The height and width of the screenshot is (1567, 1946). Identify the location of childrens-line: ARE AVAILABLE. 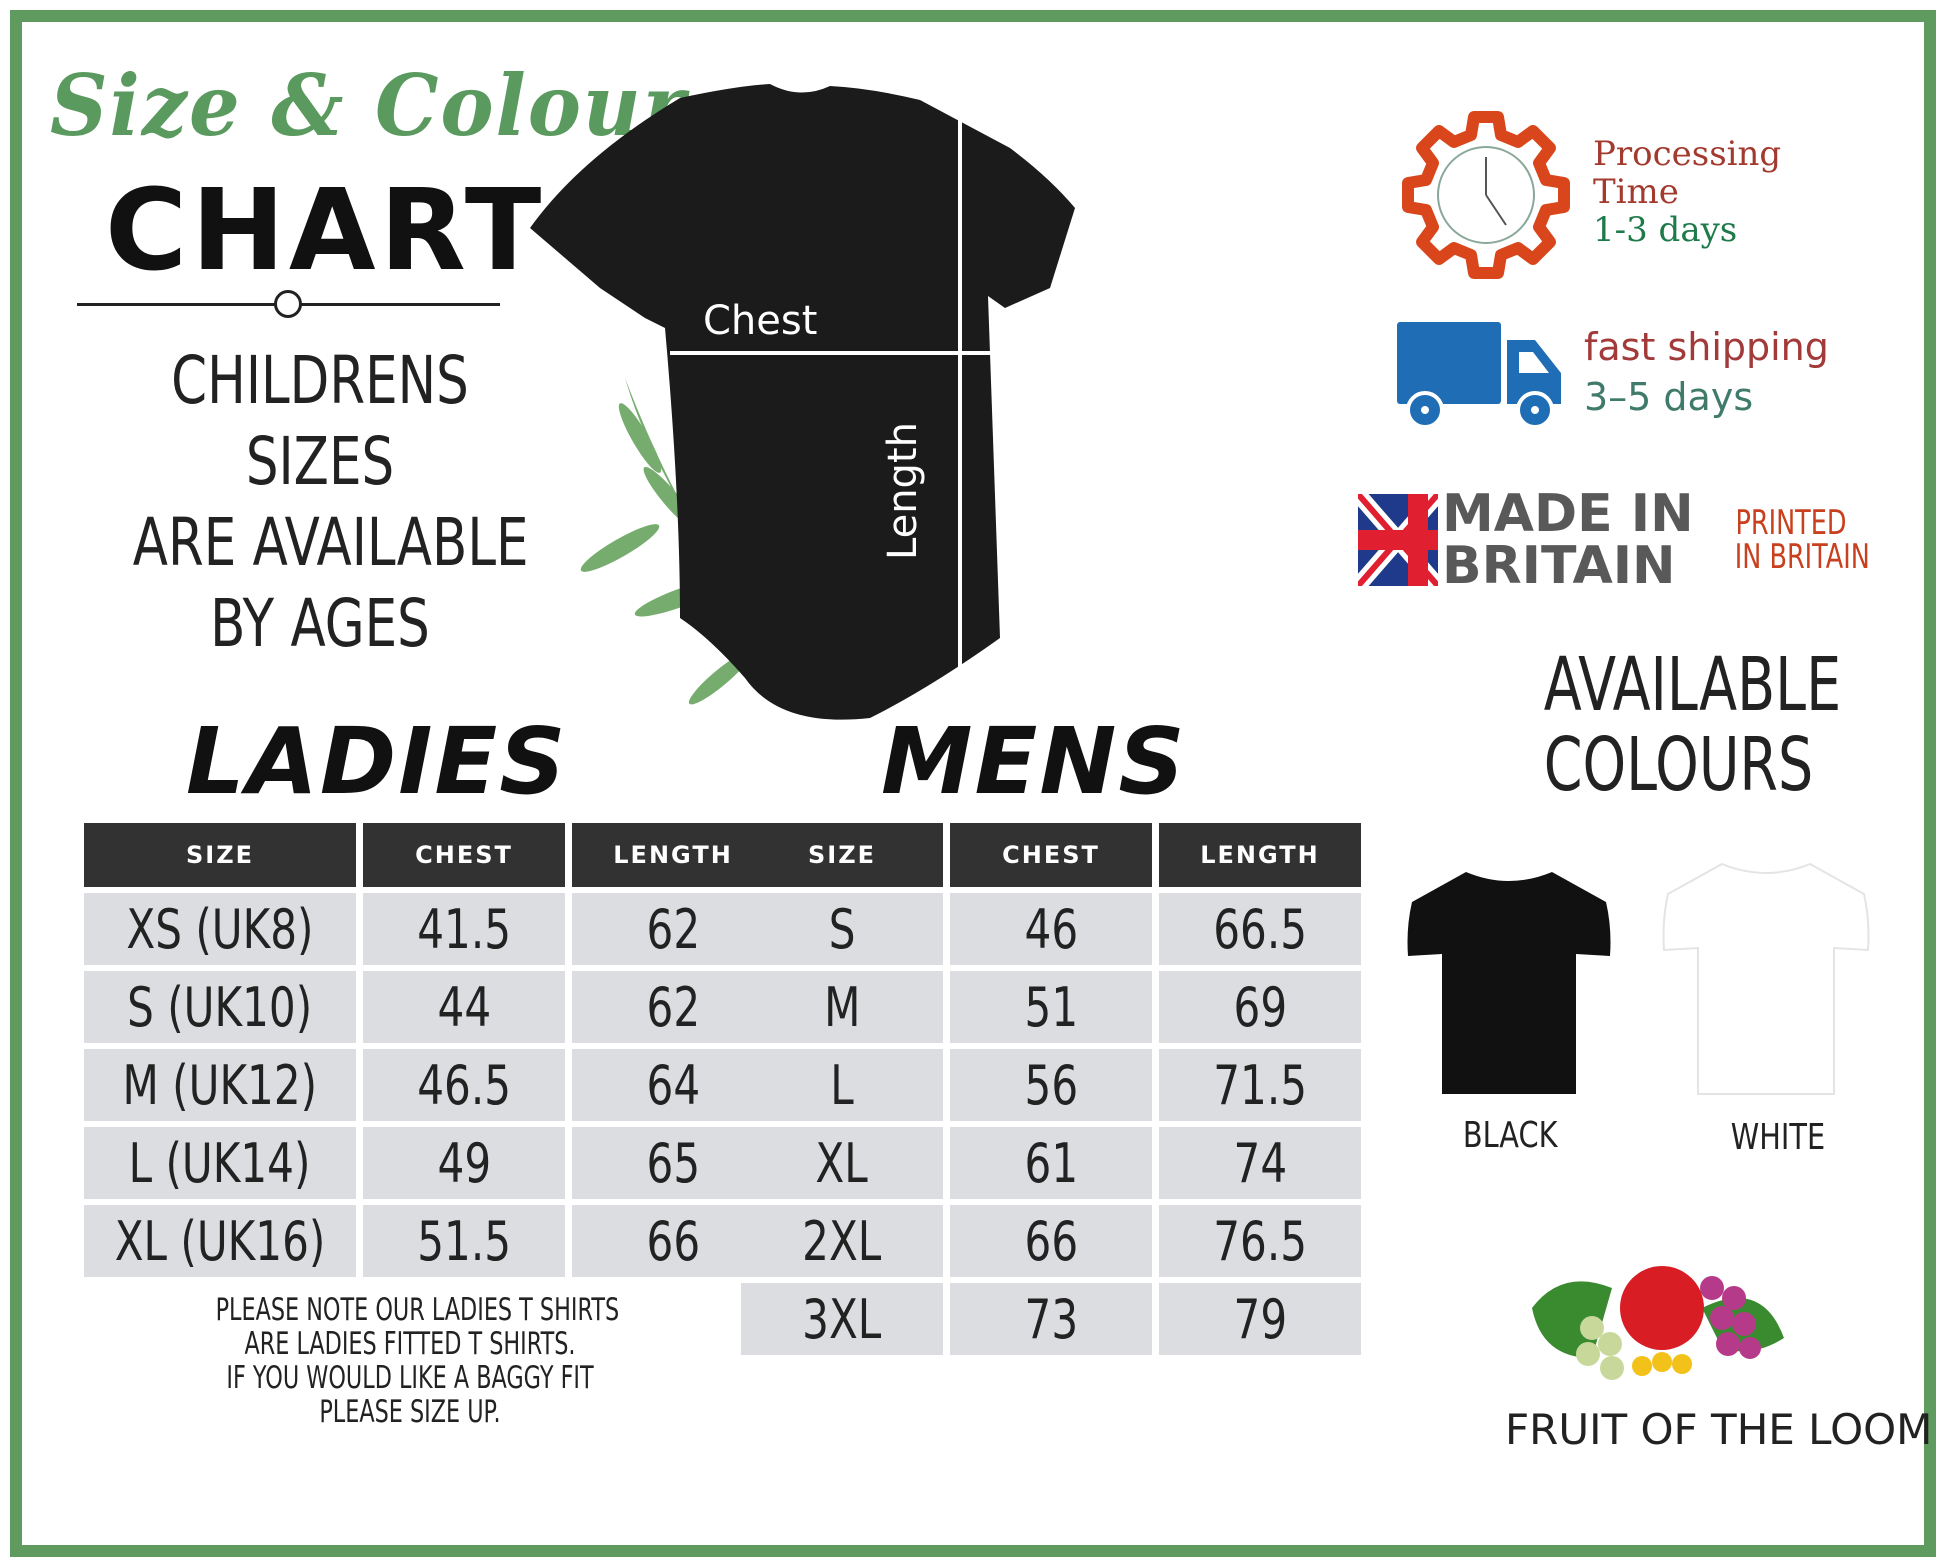
(330, 542).